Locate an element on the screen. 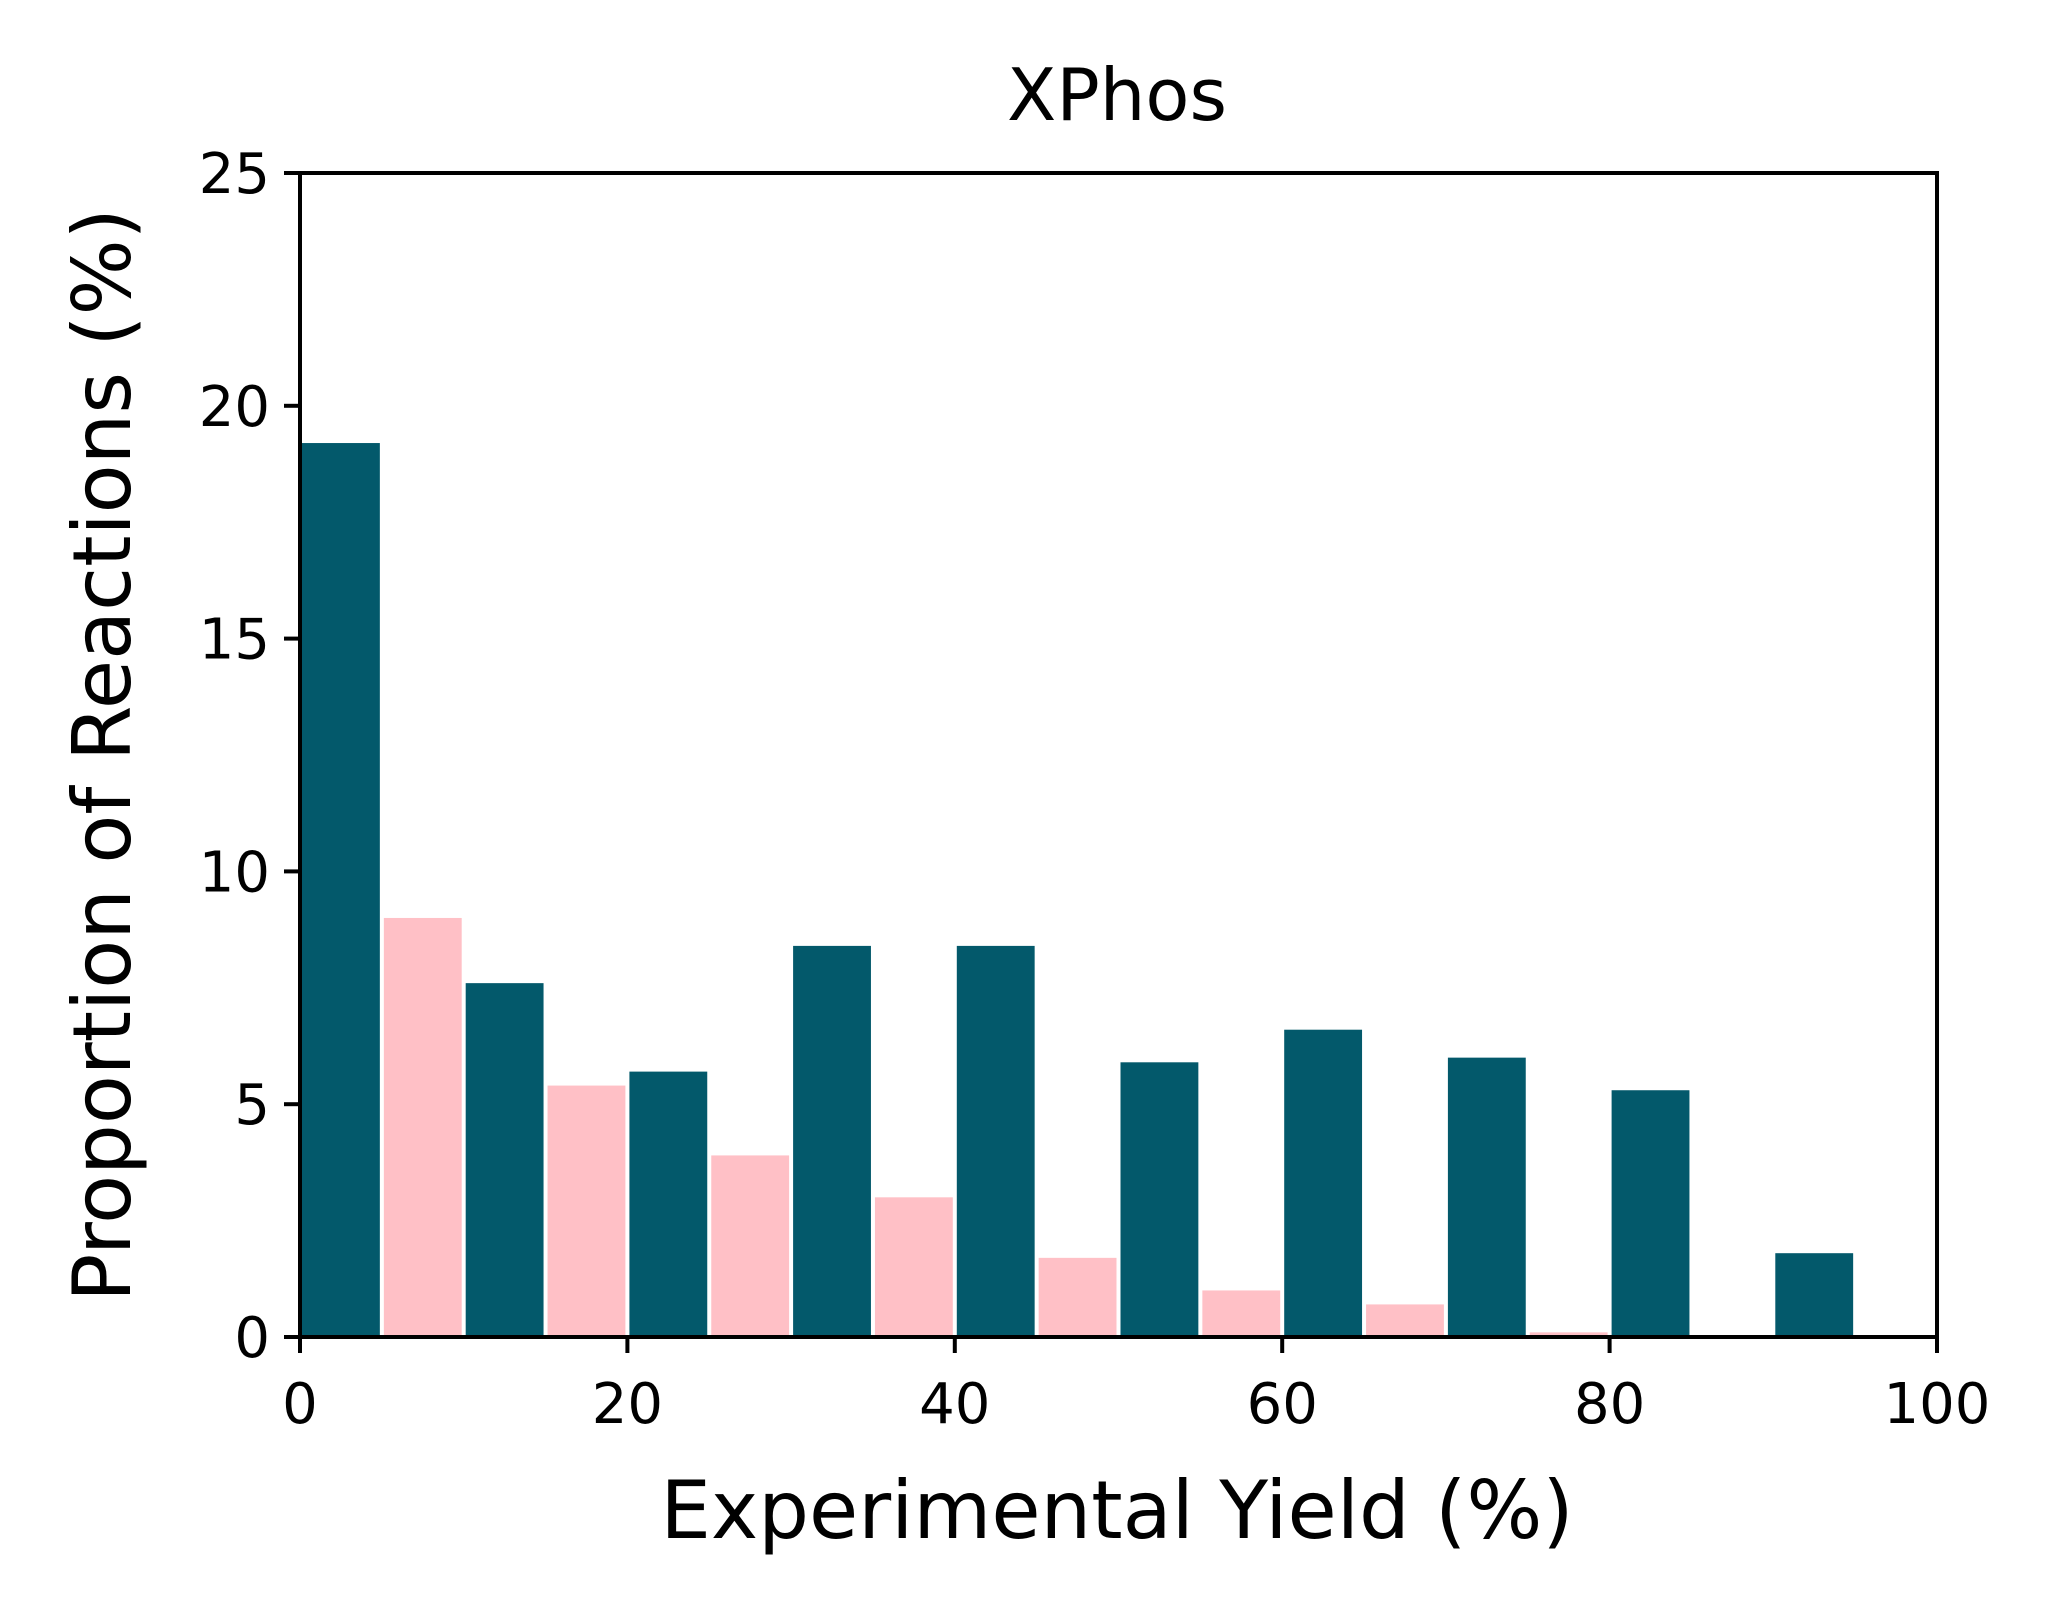 The height and width of the screenshot is (1604, 2047). x-tick-label: 0 is located at coordinates (300, 1404).